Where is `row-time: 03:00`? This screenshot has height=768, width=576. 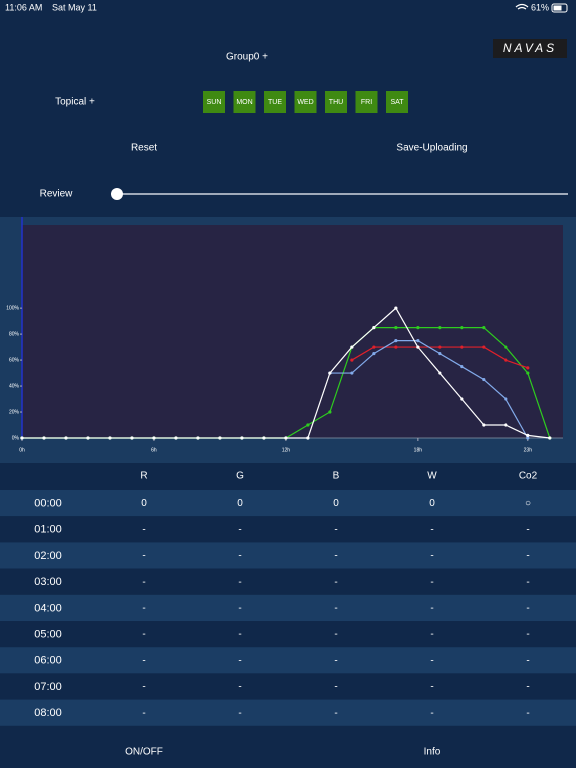 row-time: 03:00 is located at coordinates (48, 582).